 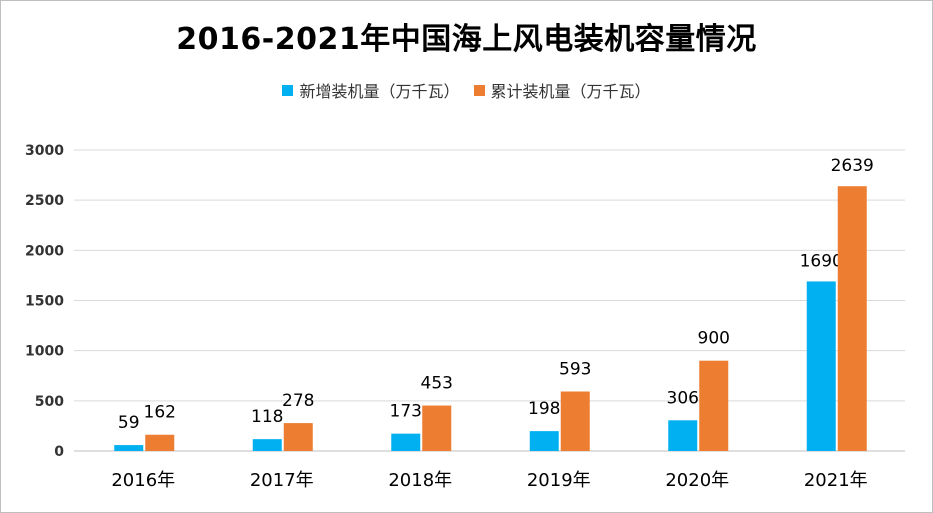 I want to click on data-label-new: 59, so click(x=129, y=423).